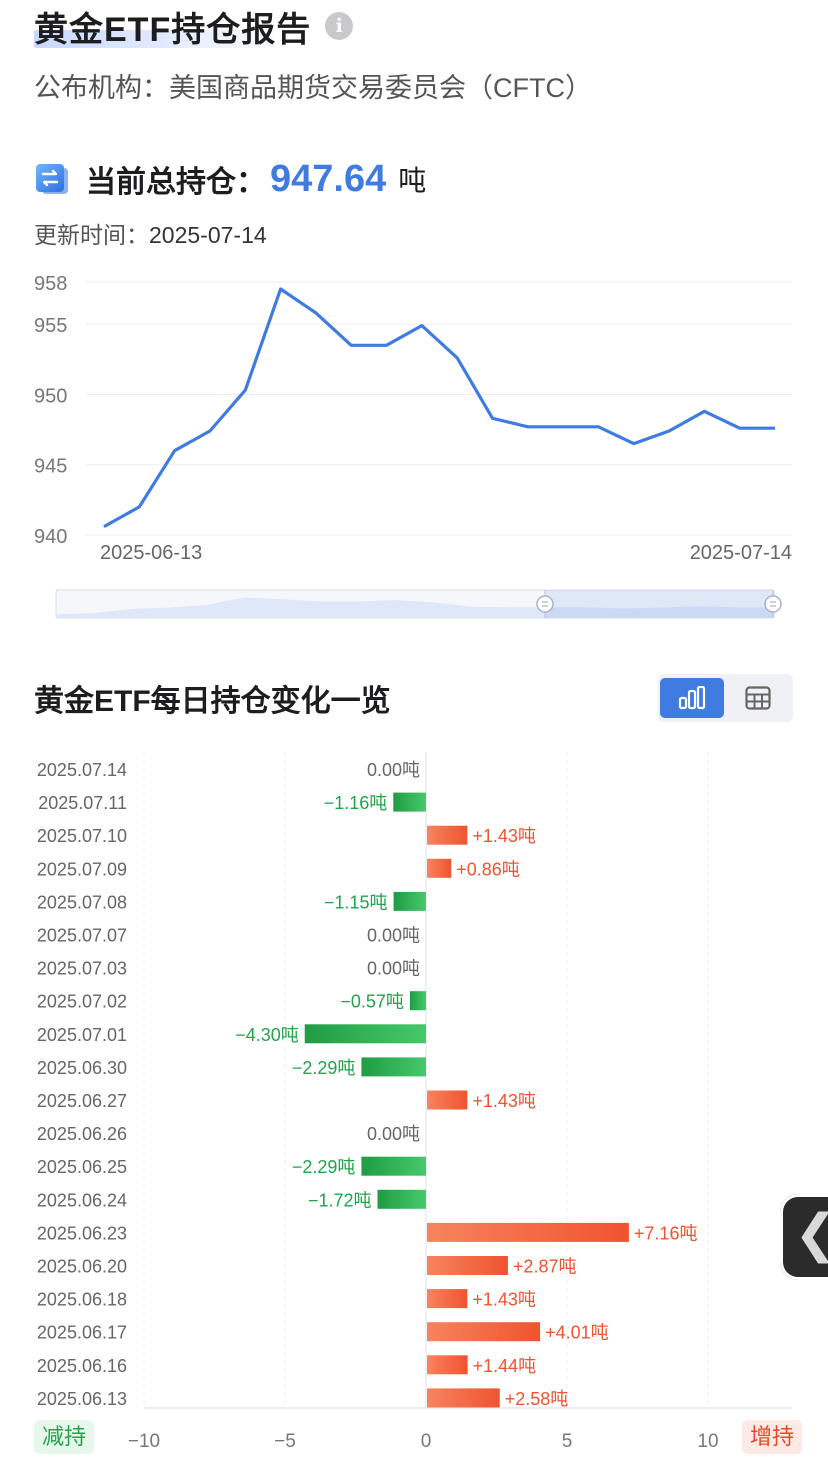 The height and width of the screenshot is (1461, 828). Describe the element at coordinates (356, 902) in the screenshot. I see `bar-value-label: −1.15吨` at that location.